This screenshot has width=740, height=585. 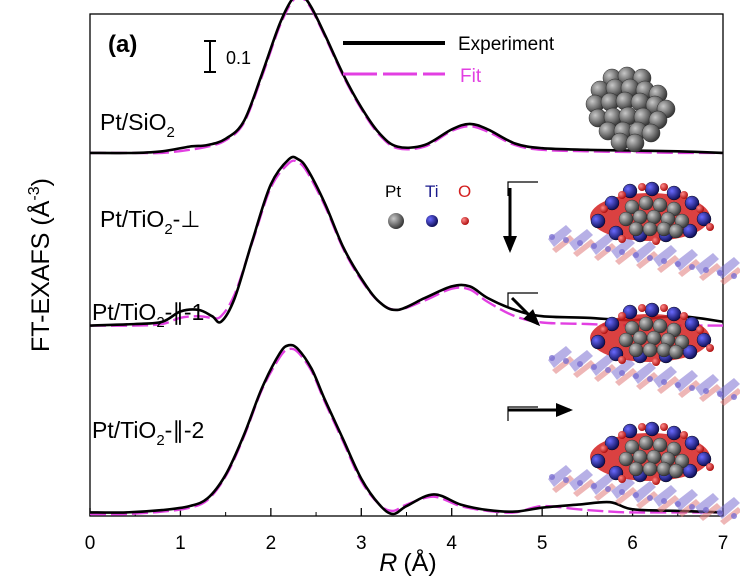 What do you see at coordinates (542, 543) in the screenshot?
I see `x-tick-label: 5` at bounding box center [542, 543].